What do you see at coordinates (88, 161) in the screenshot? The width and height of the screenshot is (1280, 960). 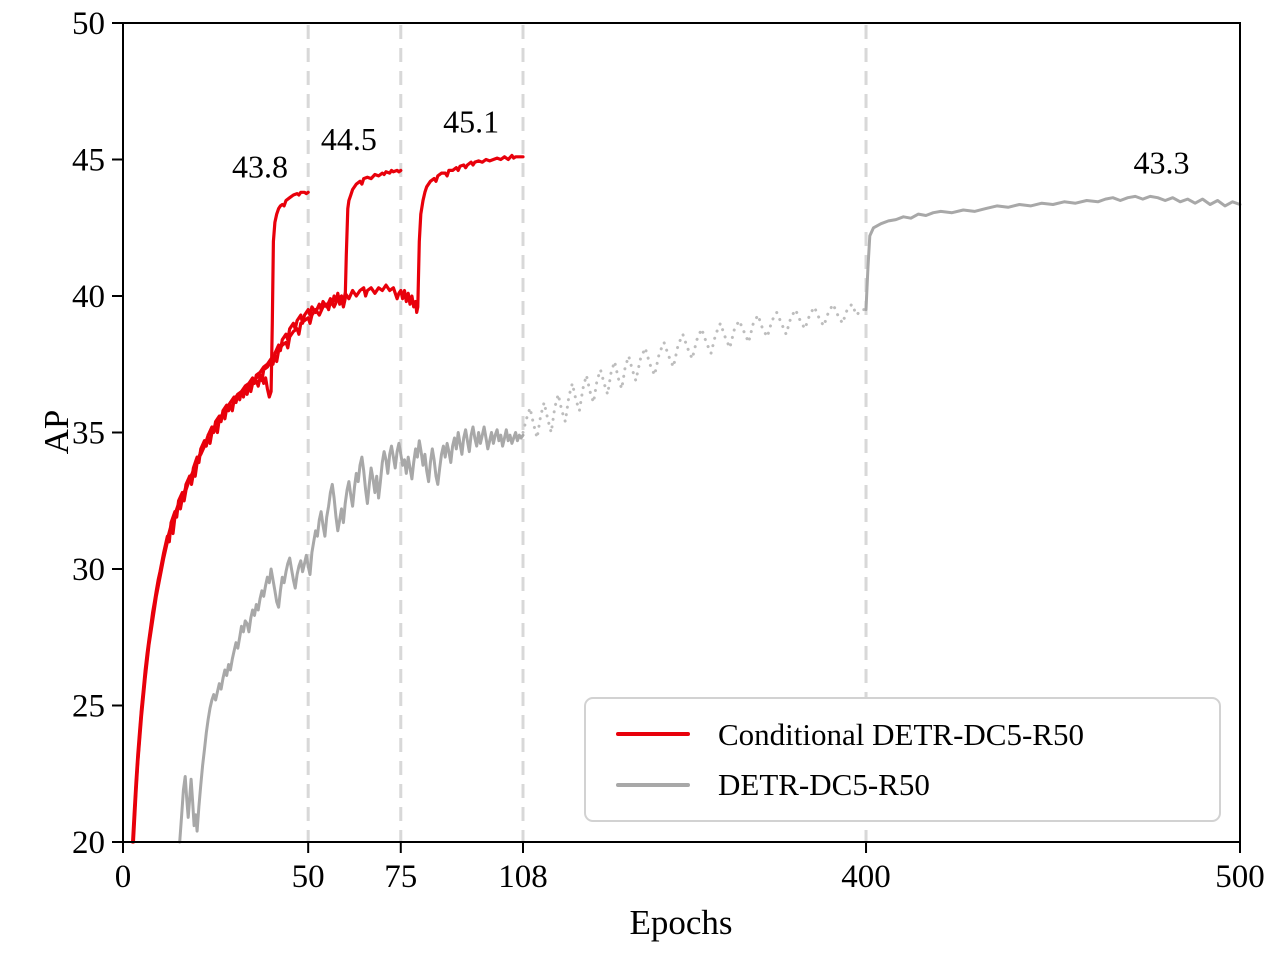 I see `y-tick-label-45: 45` at bounding box center [88, 161].